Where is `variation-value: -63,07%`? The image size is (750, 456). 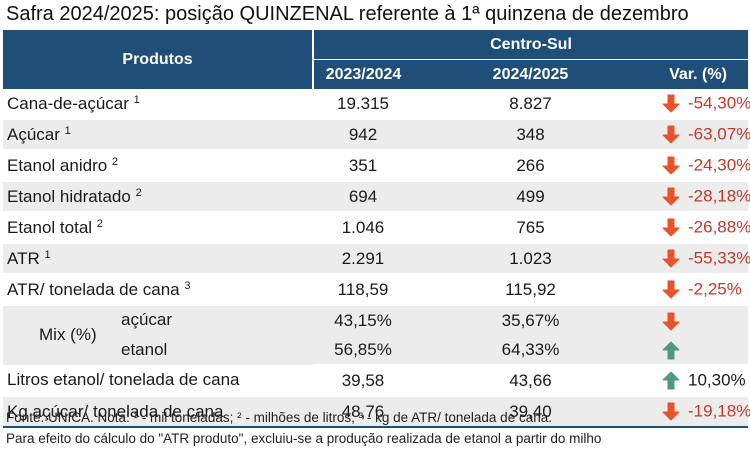 variation-value: -63,07% is located at coordinates (719, 134).